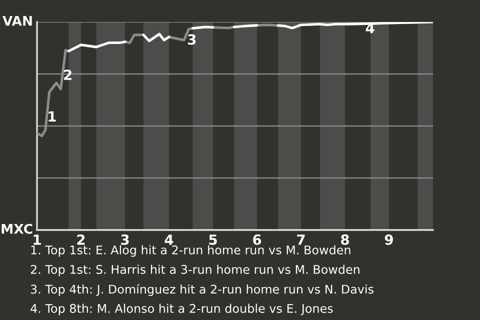 This screenshot has width=480, height=320. What do you see at coordinates (213, 239) in the screenshot?
I see `x-tick-label: 5` at bounding box center [213, 239].